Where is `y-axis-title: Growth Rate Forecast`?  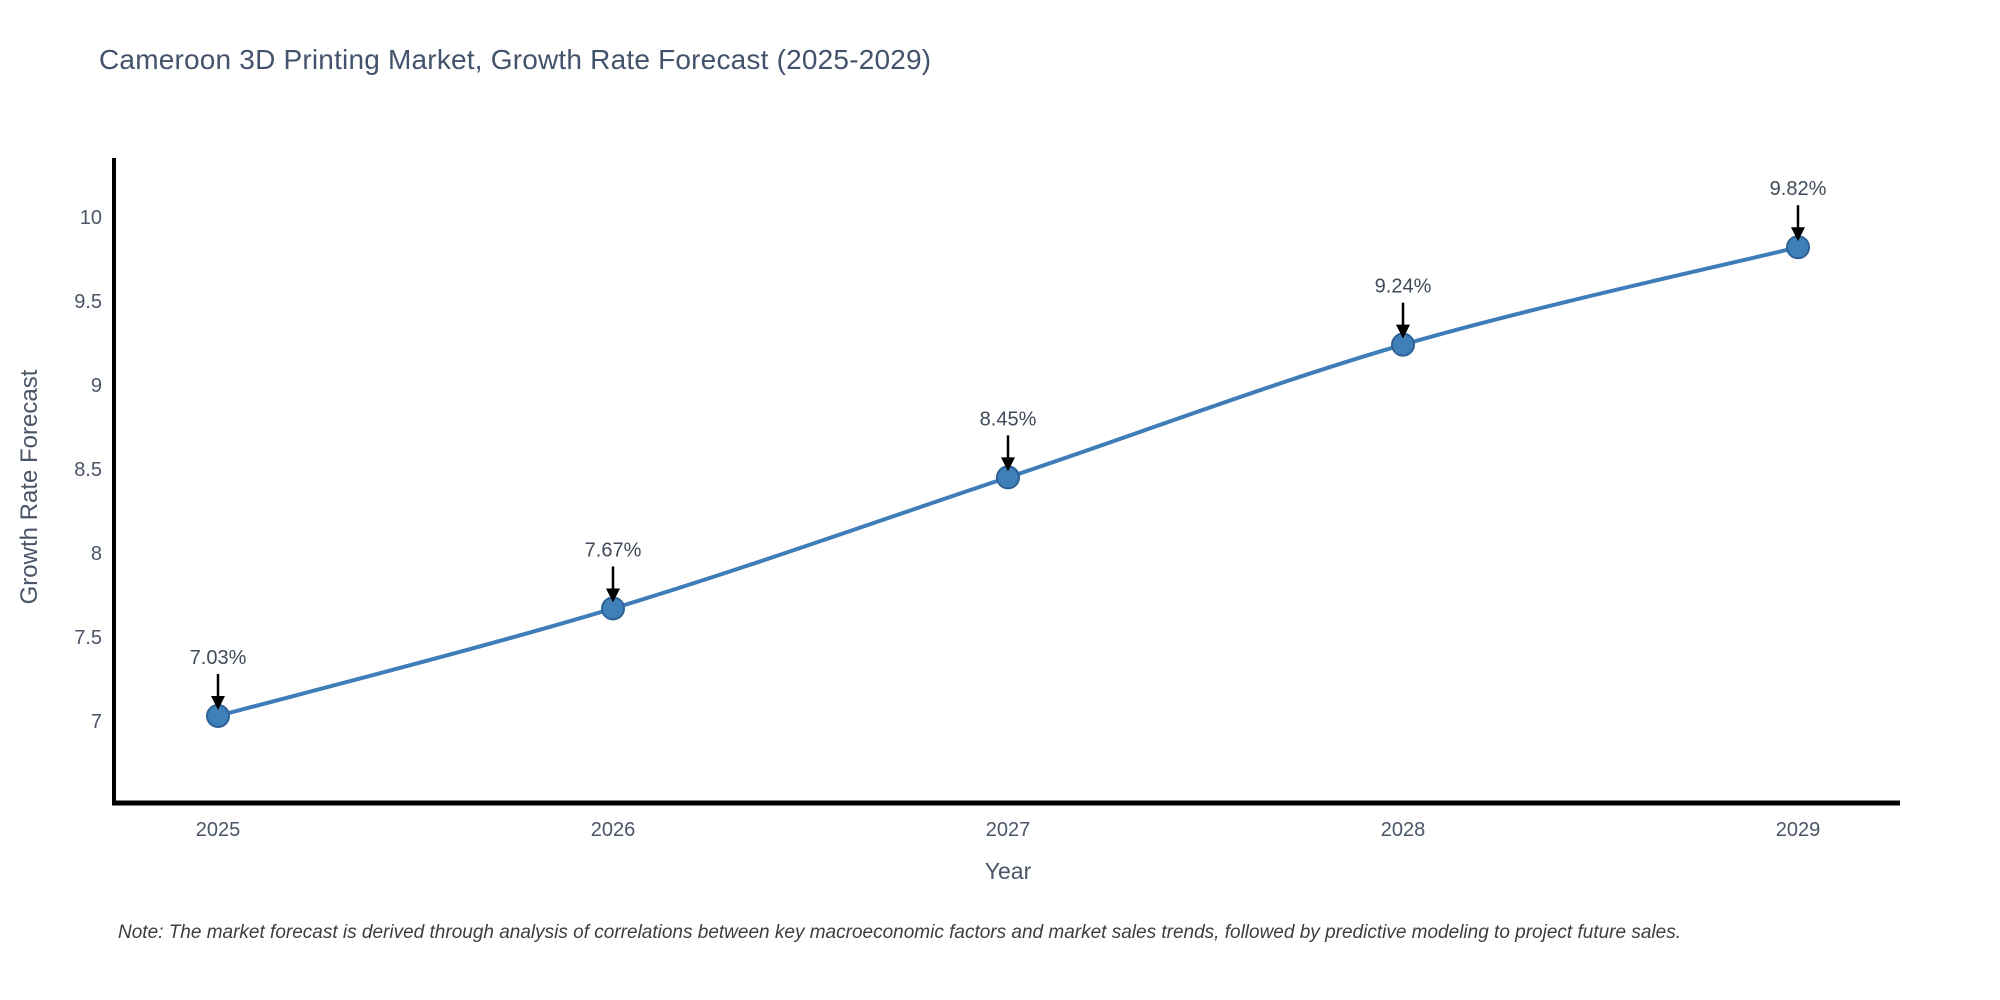 y-axis-title: Growth Rate Forecast is located at coordinates (29, 487).